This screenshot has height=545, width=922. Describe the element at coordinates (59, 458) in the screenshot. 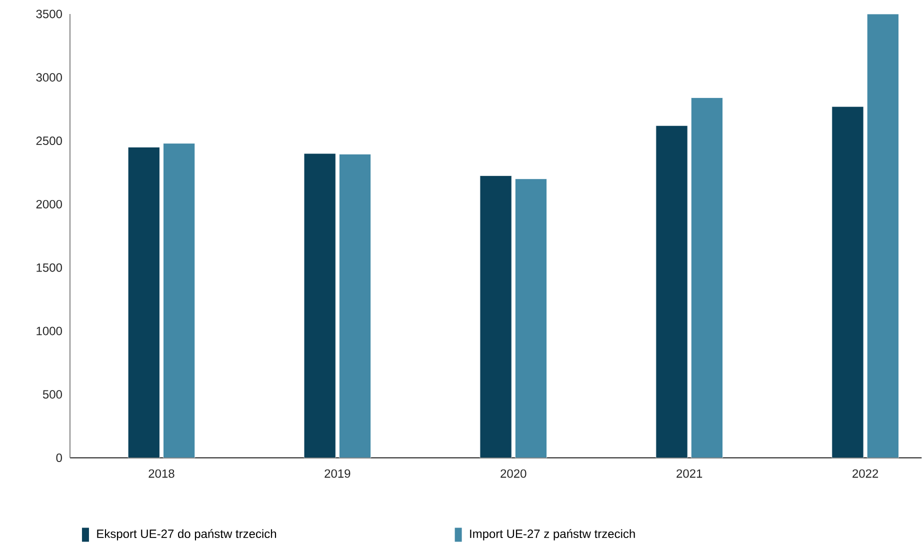

I see `y-tick-label: 0` at that location.